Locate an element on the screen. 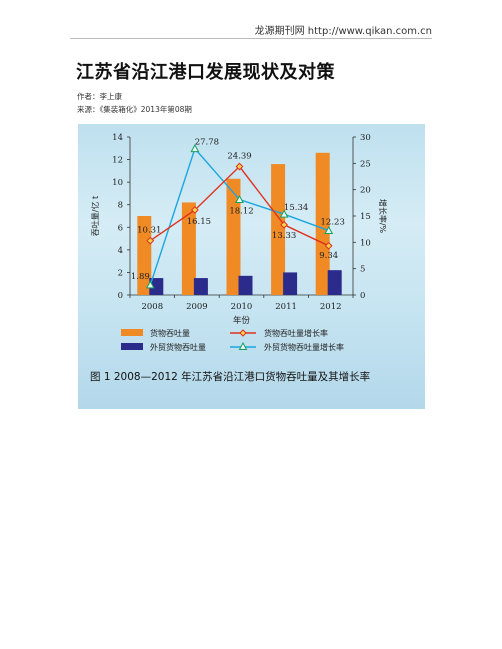 The height and width of the screenshot is (649, 502). y-tick-label-left: 8 is located at coordinates (120, 206).